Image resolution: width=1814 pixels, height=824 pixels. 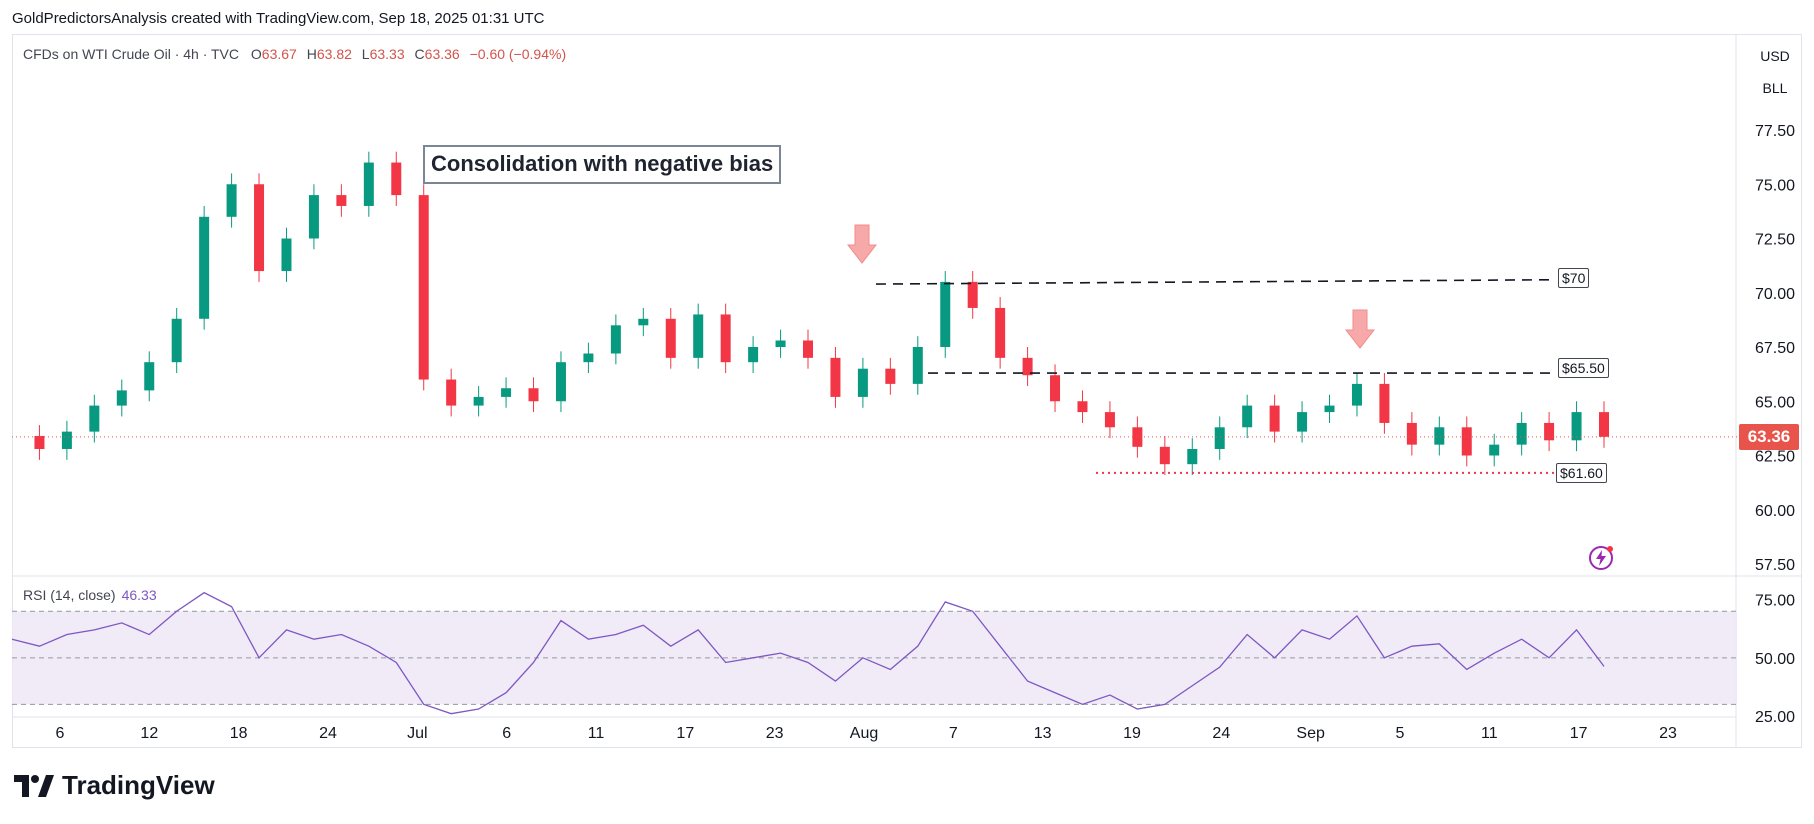 I want to click on rsi-axis-tick: 50.00, so click(x=1775, y=659).